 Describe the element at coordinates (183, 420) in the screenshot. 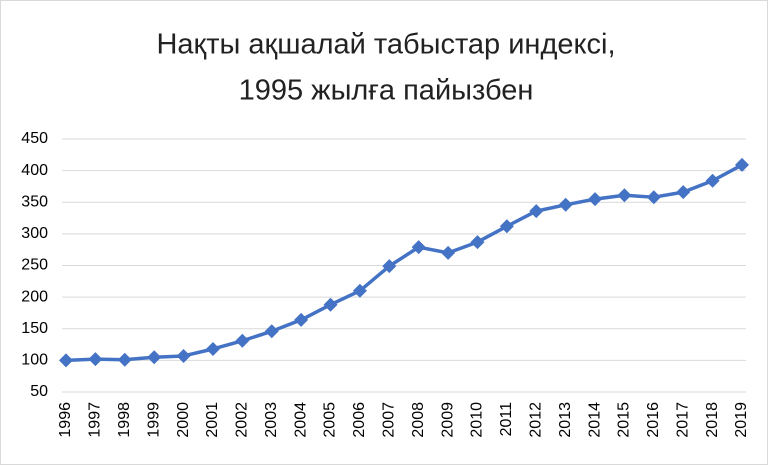

I see `x-tick-label: 2000` at that location.